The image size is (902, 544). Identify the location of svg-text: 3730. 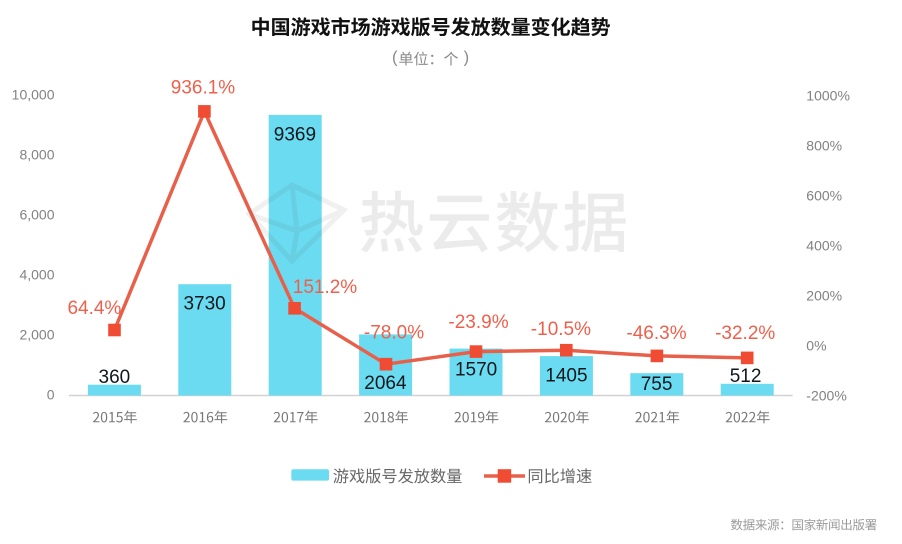
(204, 304).